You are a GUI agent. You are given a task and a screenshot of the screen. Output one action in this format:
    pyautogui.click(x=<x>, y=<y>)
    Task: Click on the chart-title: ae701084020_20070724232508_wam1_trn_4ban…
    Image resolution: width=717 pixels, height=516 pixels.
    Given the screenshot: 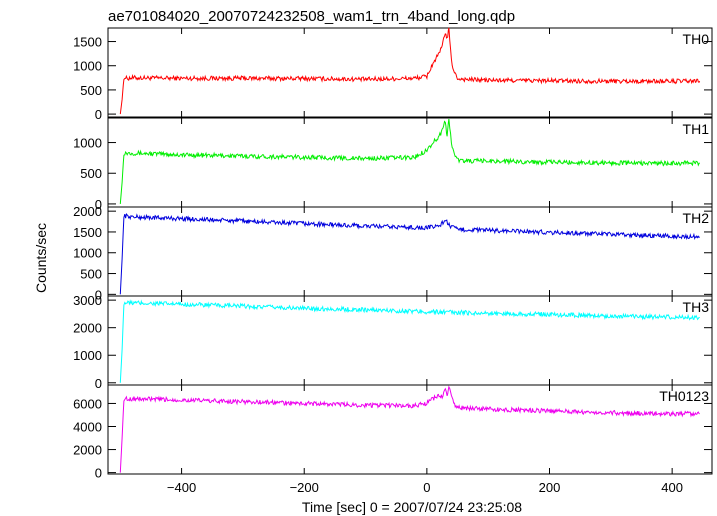 What is the action you would take?
    pyautogui.click(x=311, y=16)
    